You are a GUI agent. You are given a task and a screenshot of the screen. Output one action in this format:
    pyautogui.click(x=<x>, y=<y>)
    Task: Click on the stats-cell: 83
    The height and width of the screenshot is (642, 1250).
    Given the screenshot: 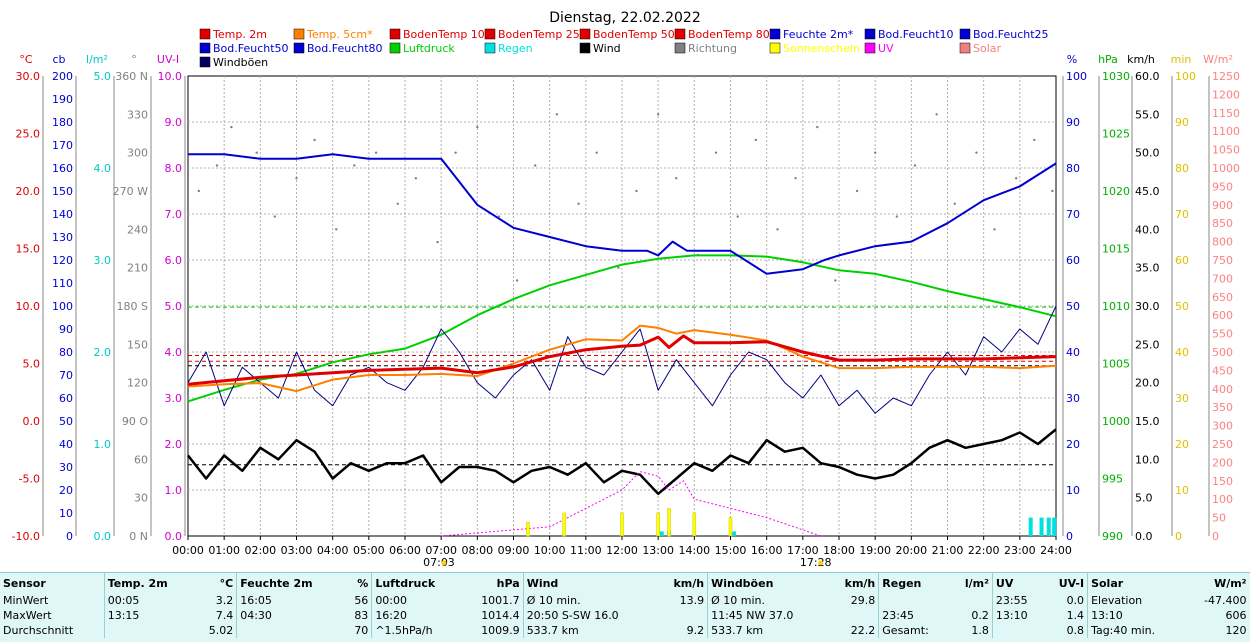 What is the action you would take?
    pyautogui.click(x=358, y=615)
    